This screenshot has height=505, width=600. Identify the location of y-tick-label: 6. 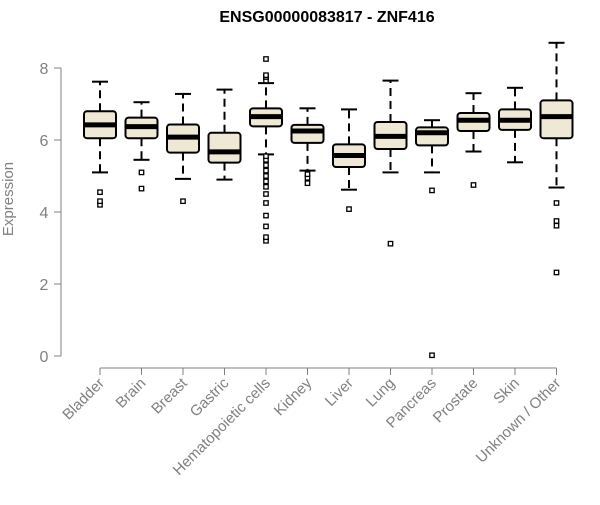
(44, 141).